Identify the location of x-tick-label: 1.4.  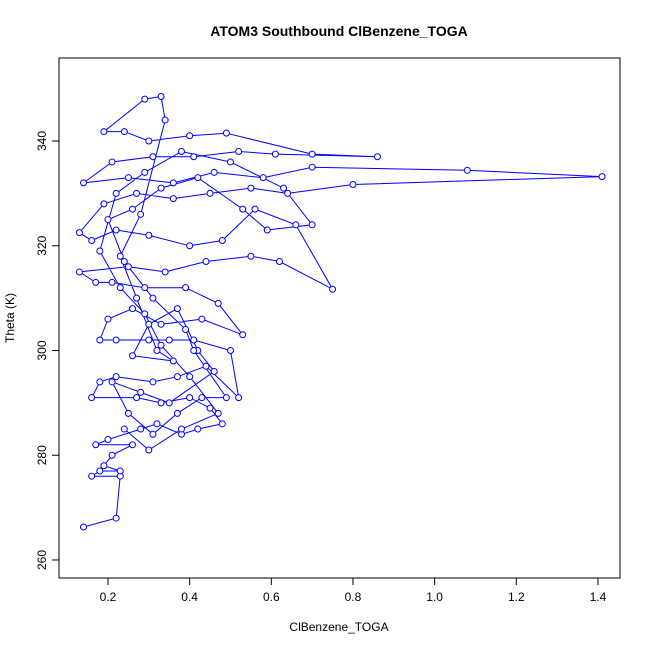
(598, 597).